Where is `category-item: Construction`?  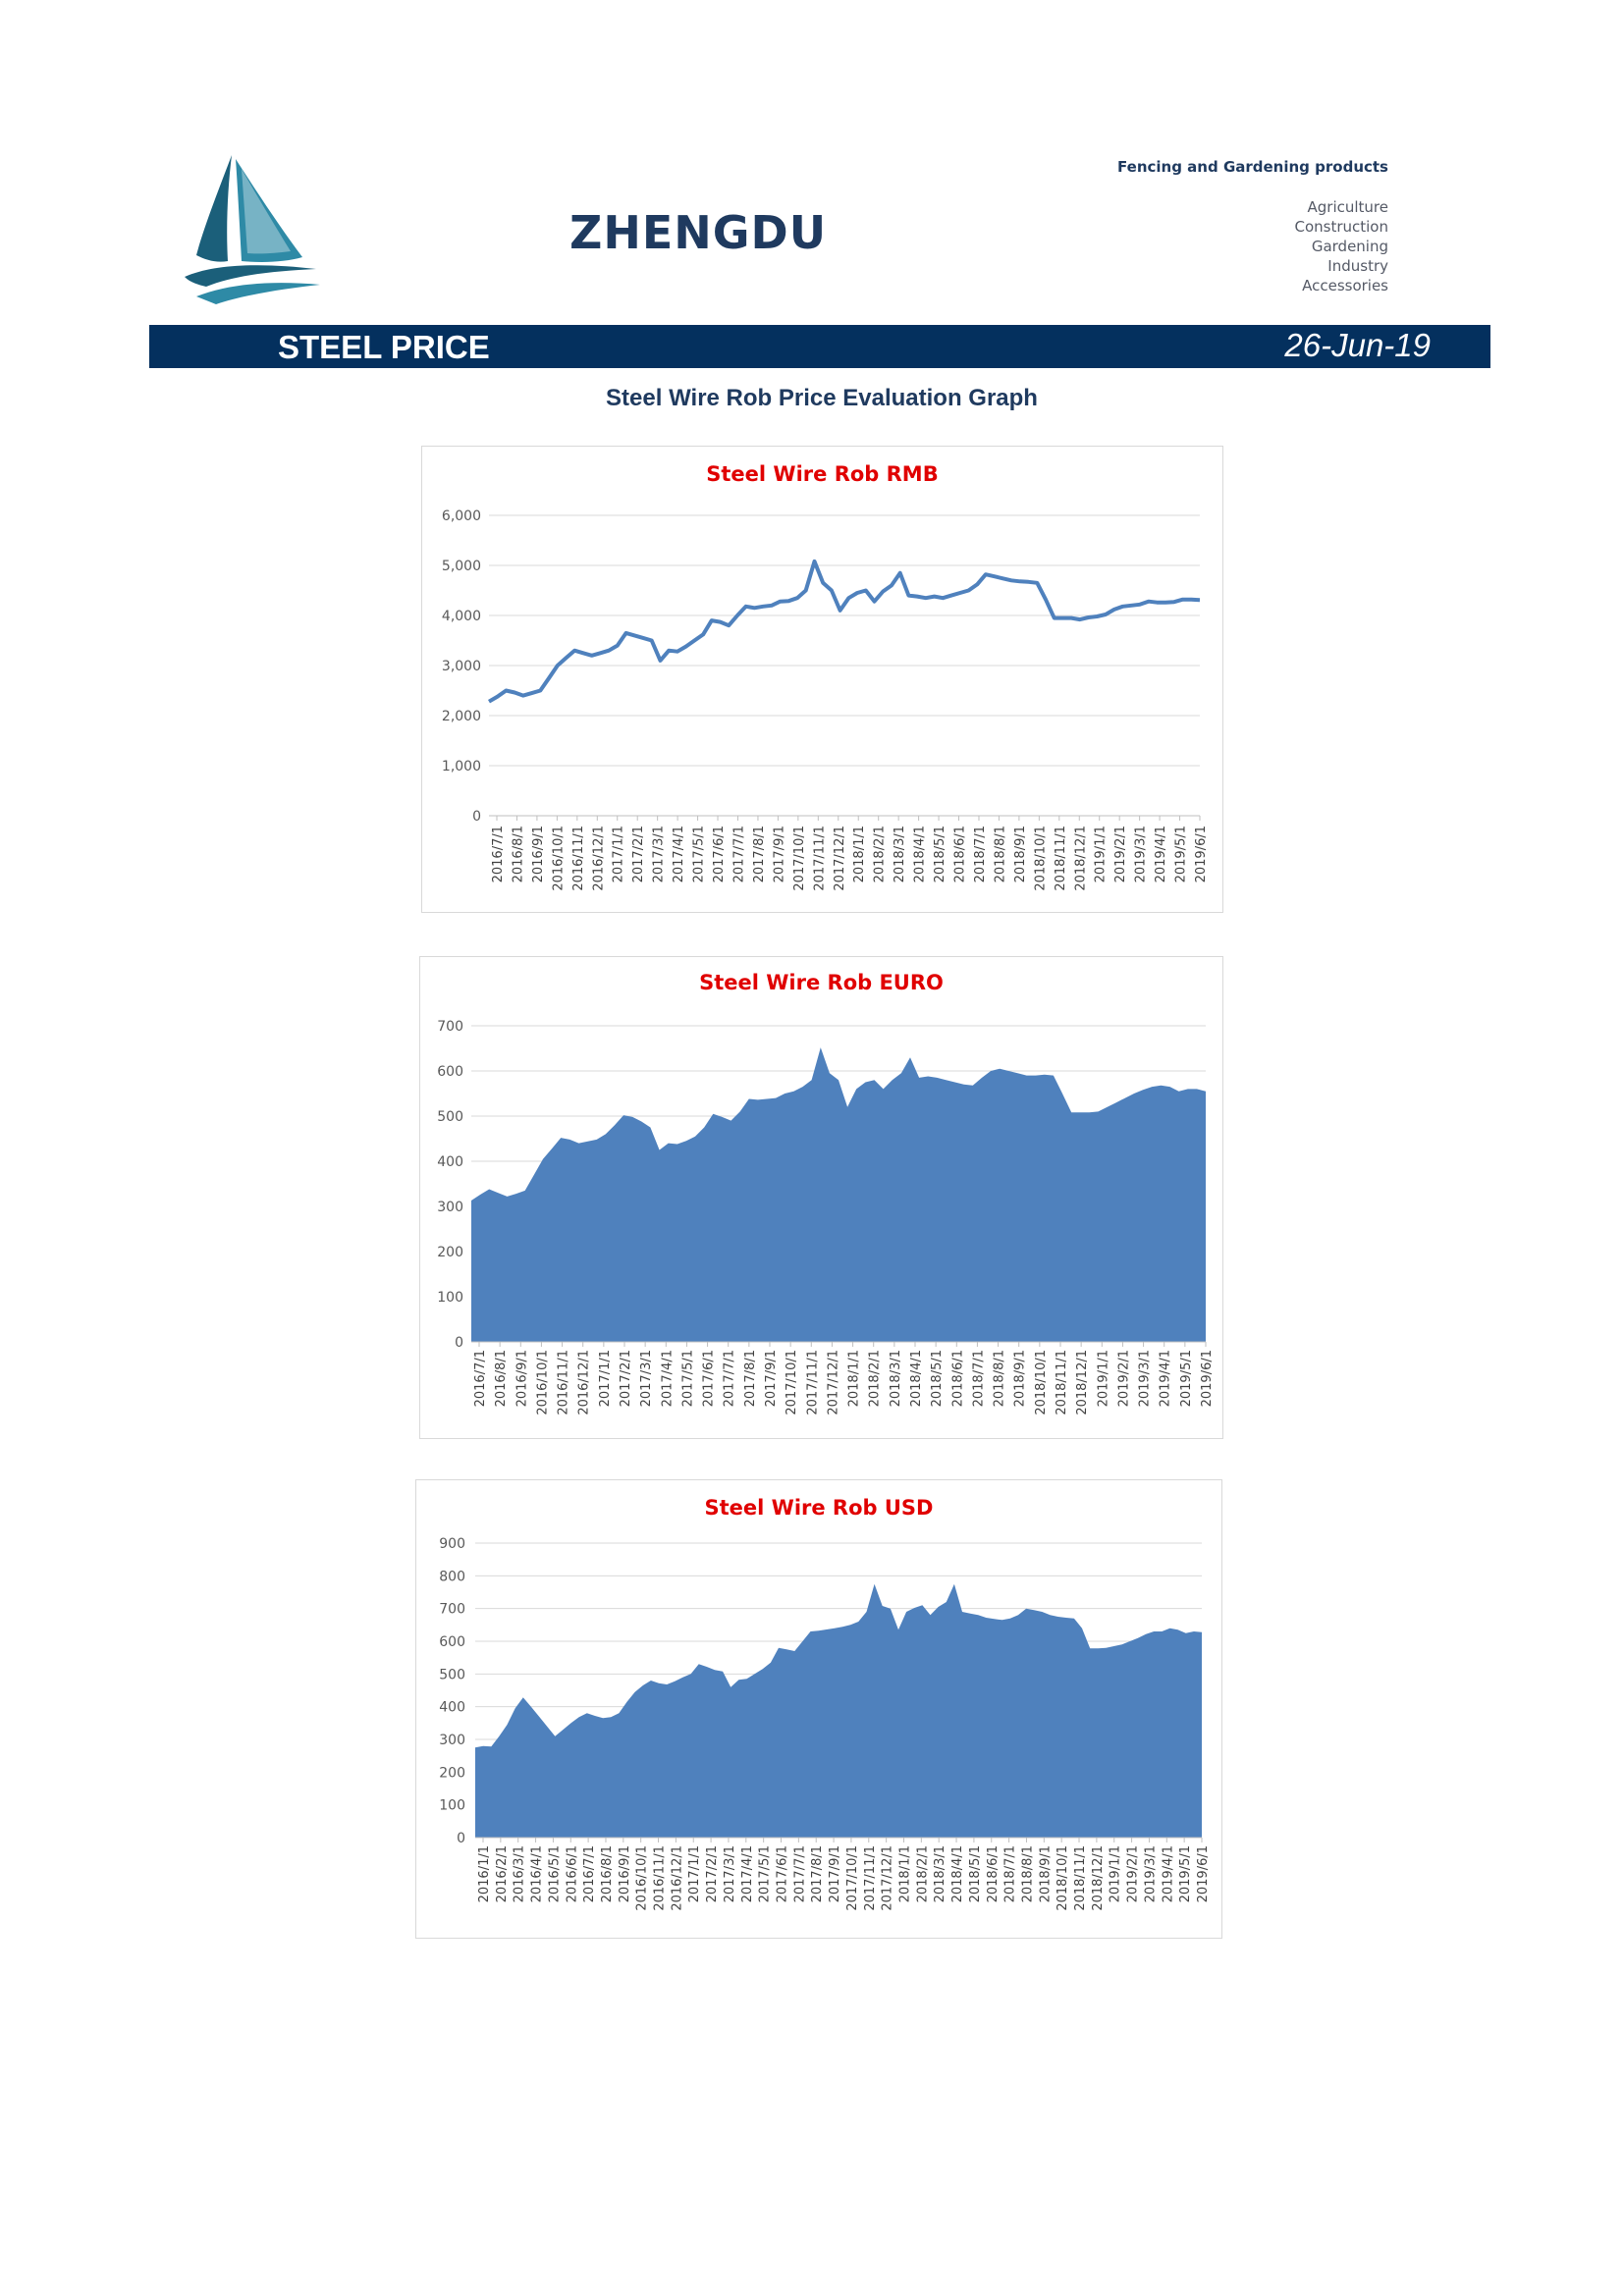 category-item: Construction is located at coordinates (1341, 227).